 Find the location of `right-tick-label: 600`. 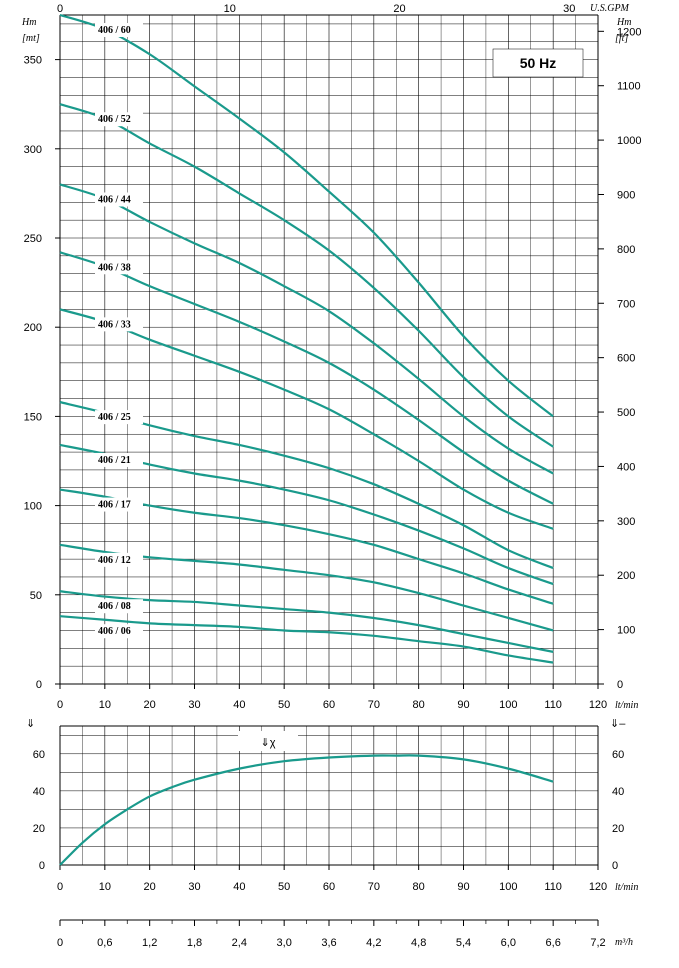

right-tick-label: 600 is located at coordinates (626, 359).